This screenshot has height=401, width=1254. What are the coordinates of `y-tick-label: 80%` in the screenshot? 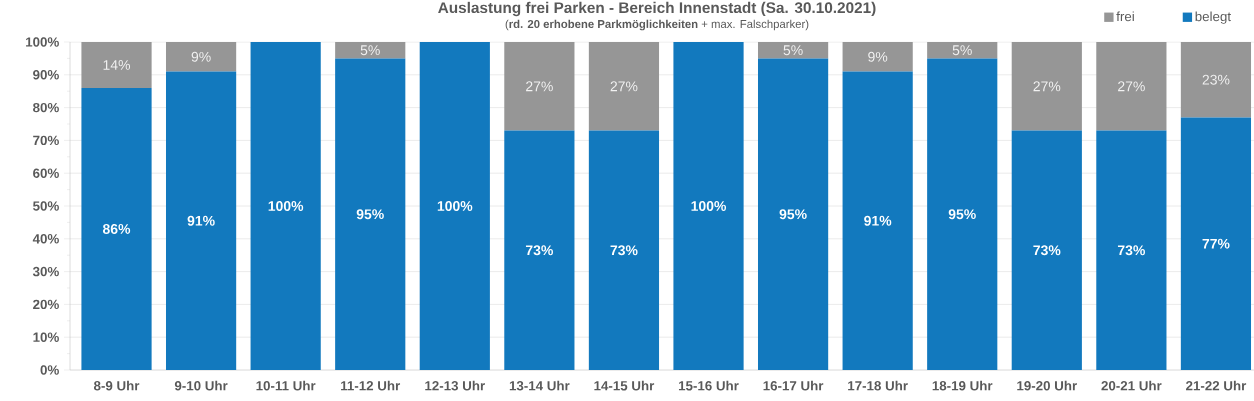 It's located at (46, 107).